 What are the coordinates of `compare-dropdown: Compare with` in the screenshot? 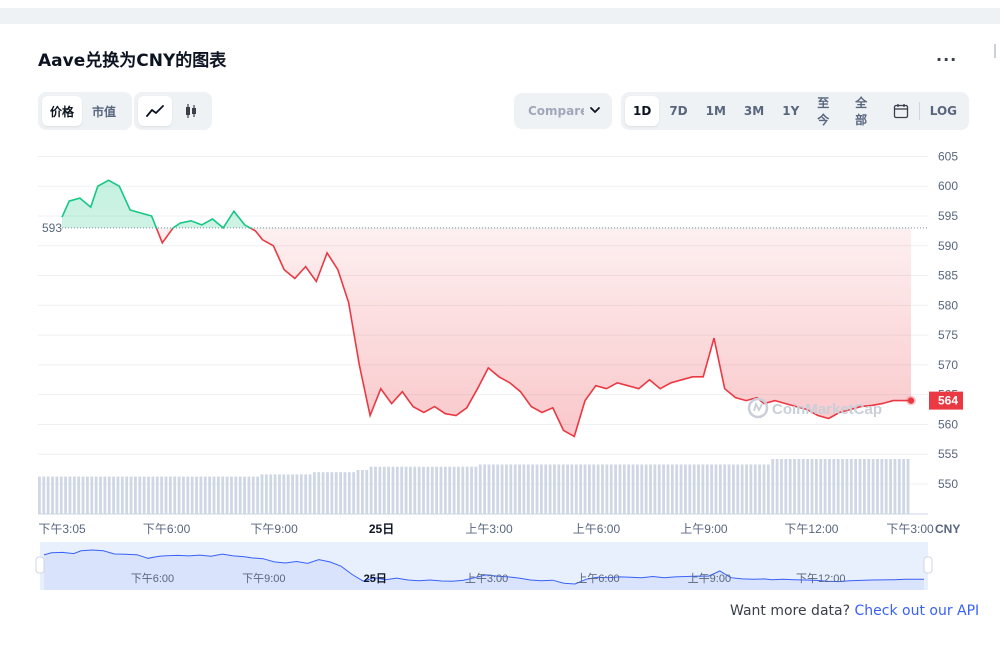 It's located at (563, 111).